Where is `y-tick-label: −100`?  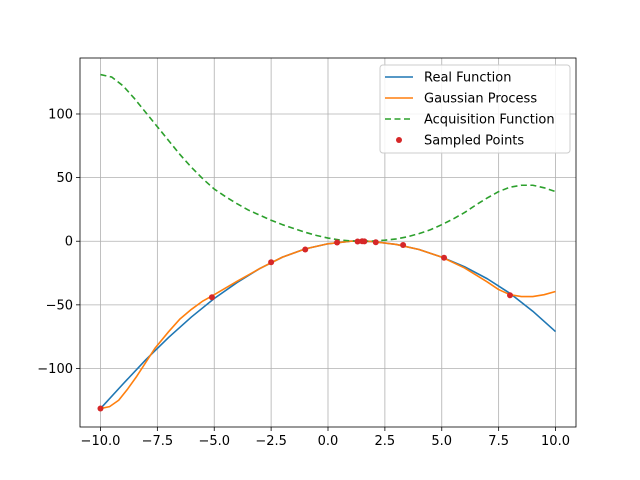 y-tick-label: −100 is located at coordinates (55, 369).